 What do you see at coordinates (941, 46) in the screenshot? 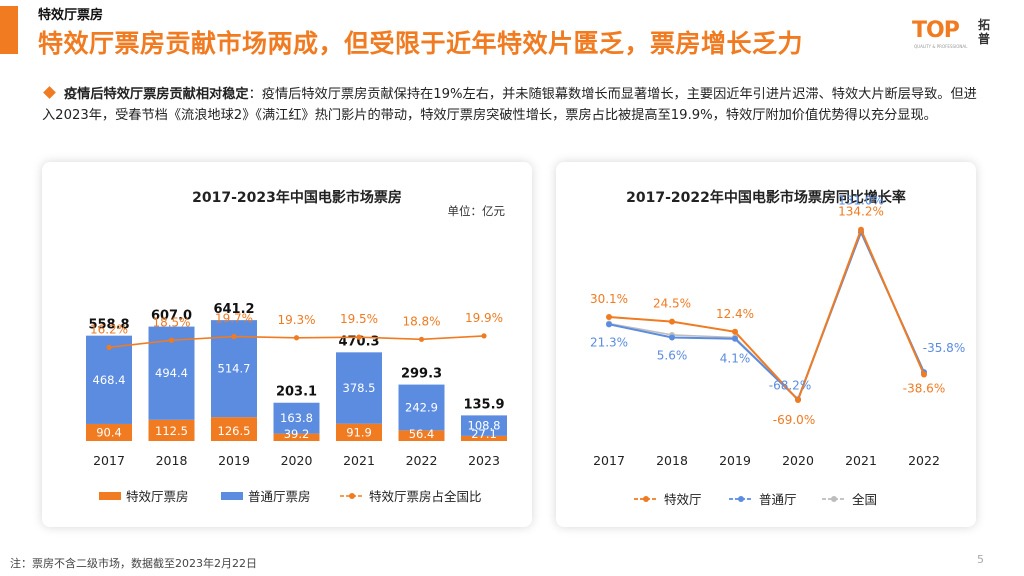
I see `logo-tagline: QUALITY & PROFESSIONAL` at bounding box center [941, 46].